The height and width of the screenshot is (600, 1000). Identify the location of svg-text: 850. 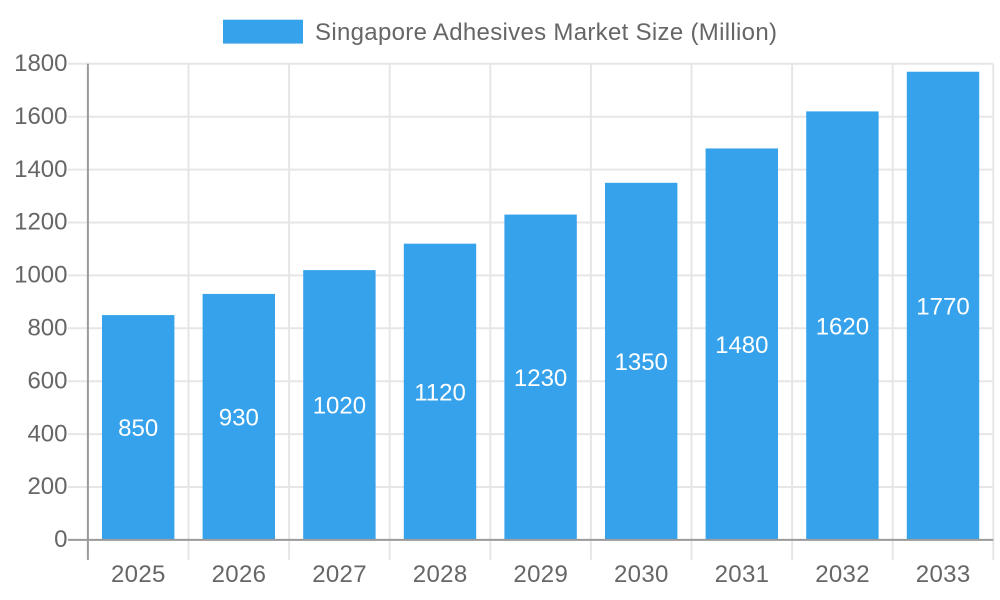
(138, 428).